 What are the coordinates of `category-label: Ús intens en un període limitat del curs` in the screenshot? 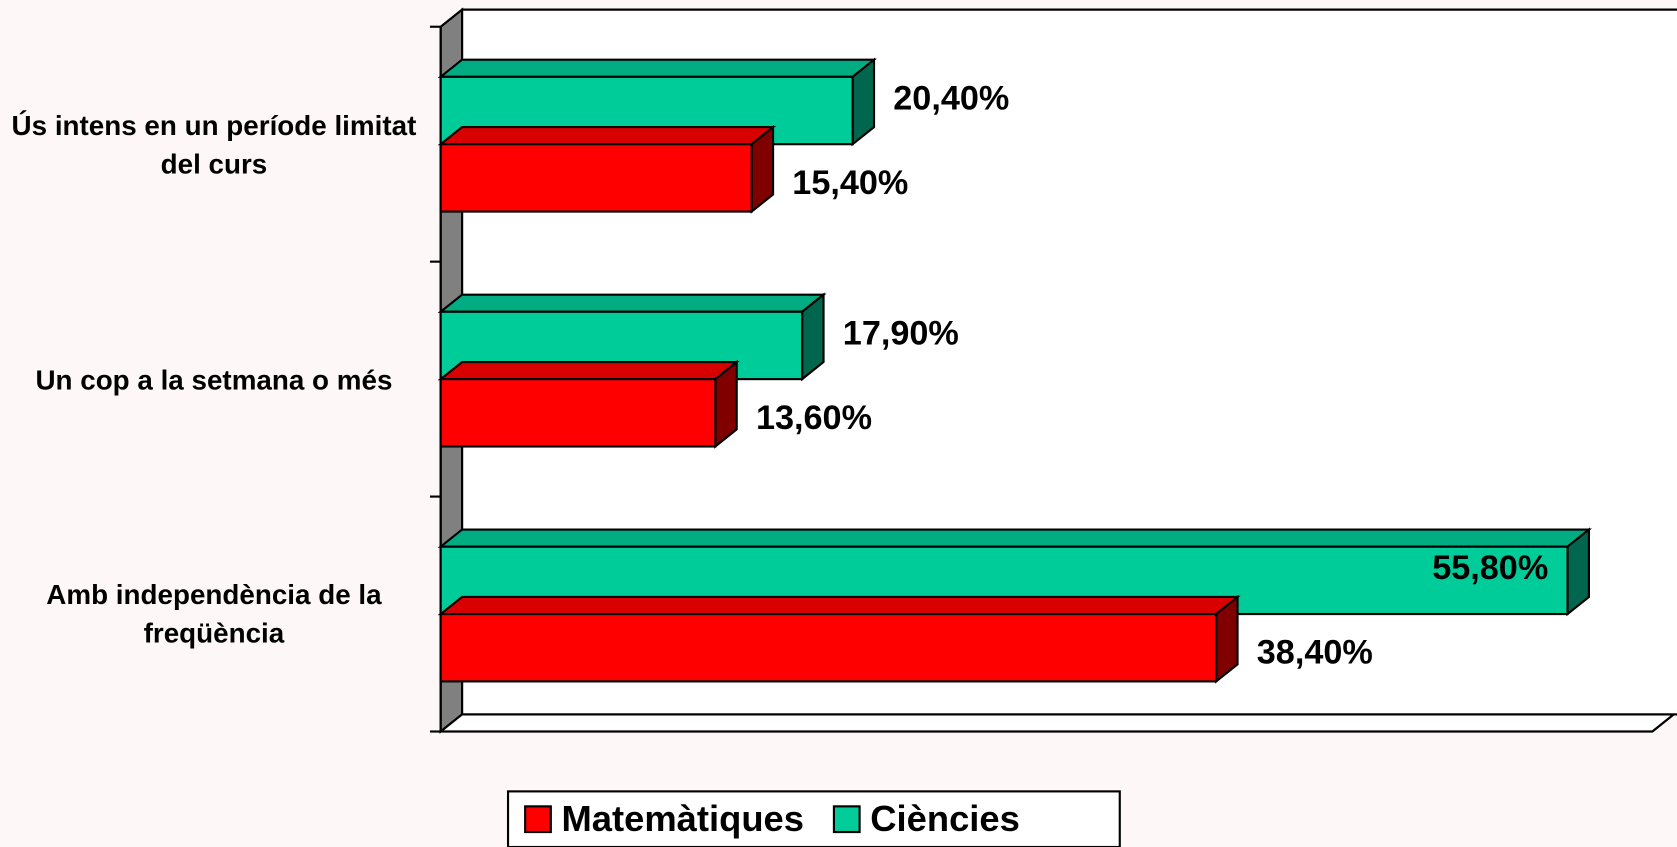 It's located at (214, 144).